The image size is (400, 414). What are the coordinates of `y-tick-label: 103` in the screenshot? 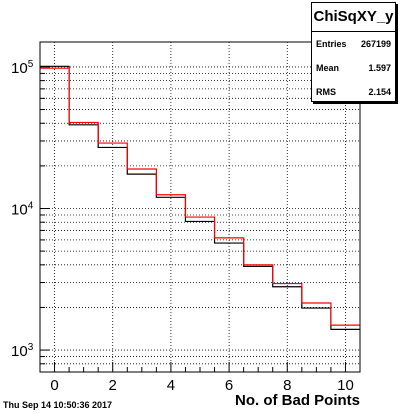 It's located at (22, 351).